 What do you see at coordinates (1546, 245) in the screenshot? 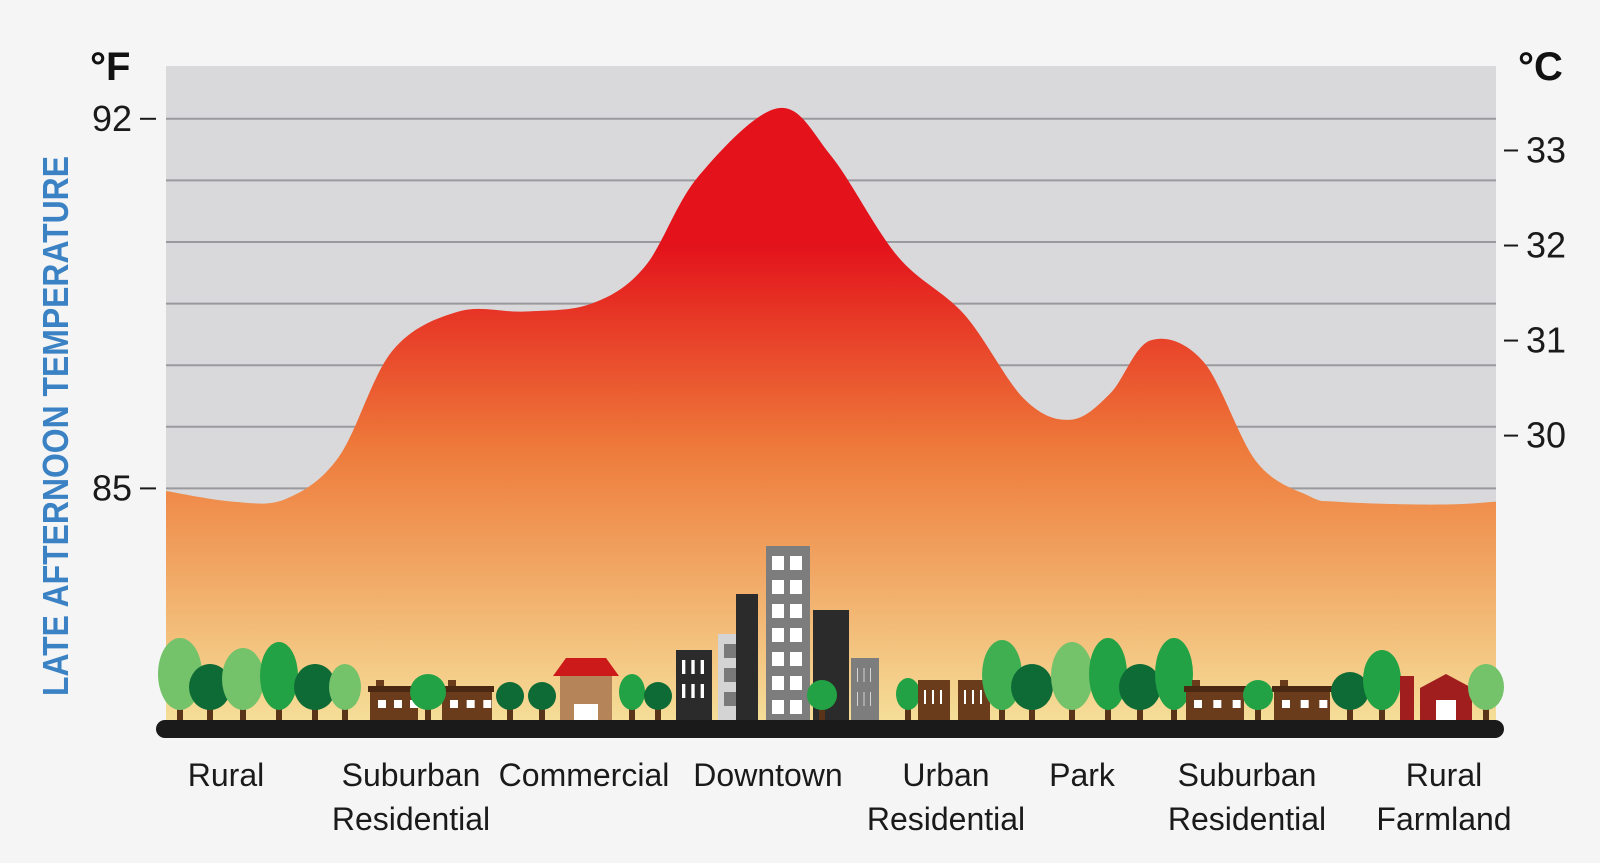
I see `right-tick-label: 32` at bounding box center [1546, 245].